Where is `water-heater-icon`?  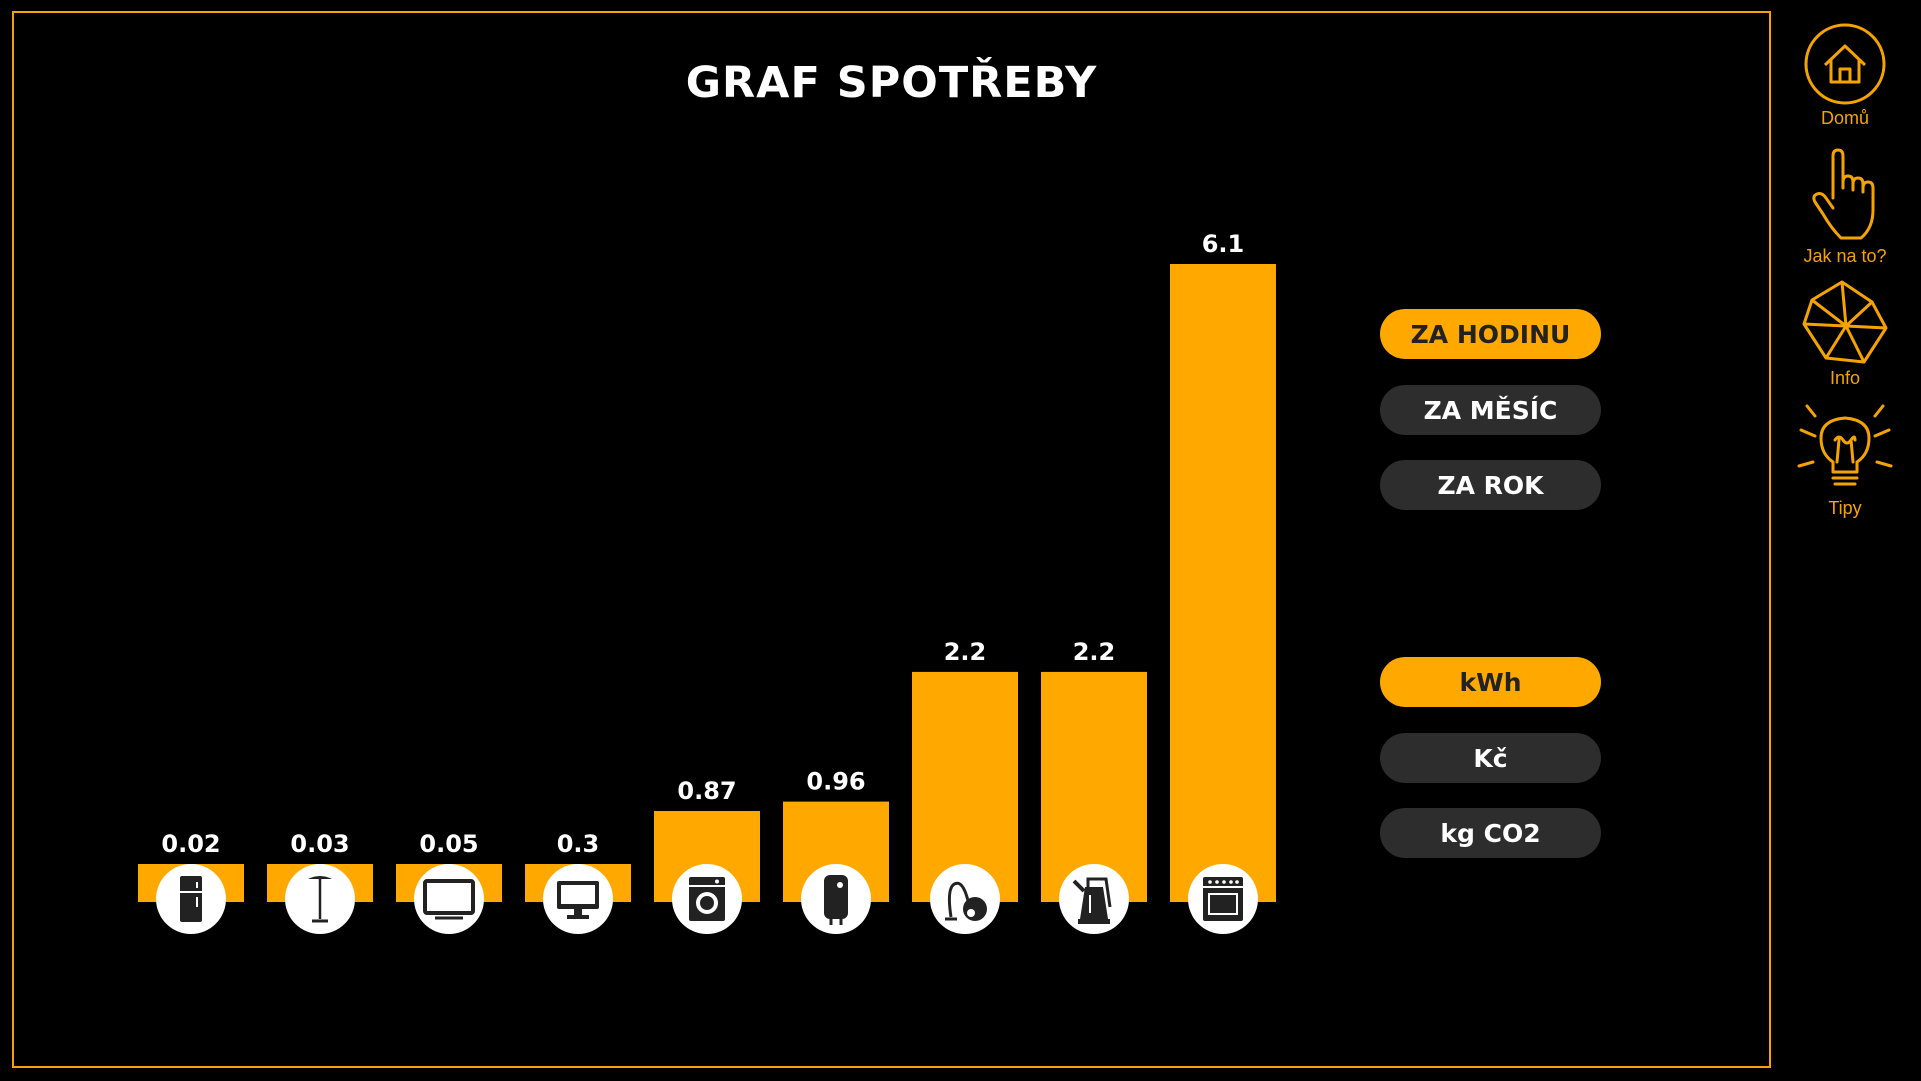
water-heater-icon is located at coordinates (836, 899).